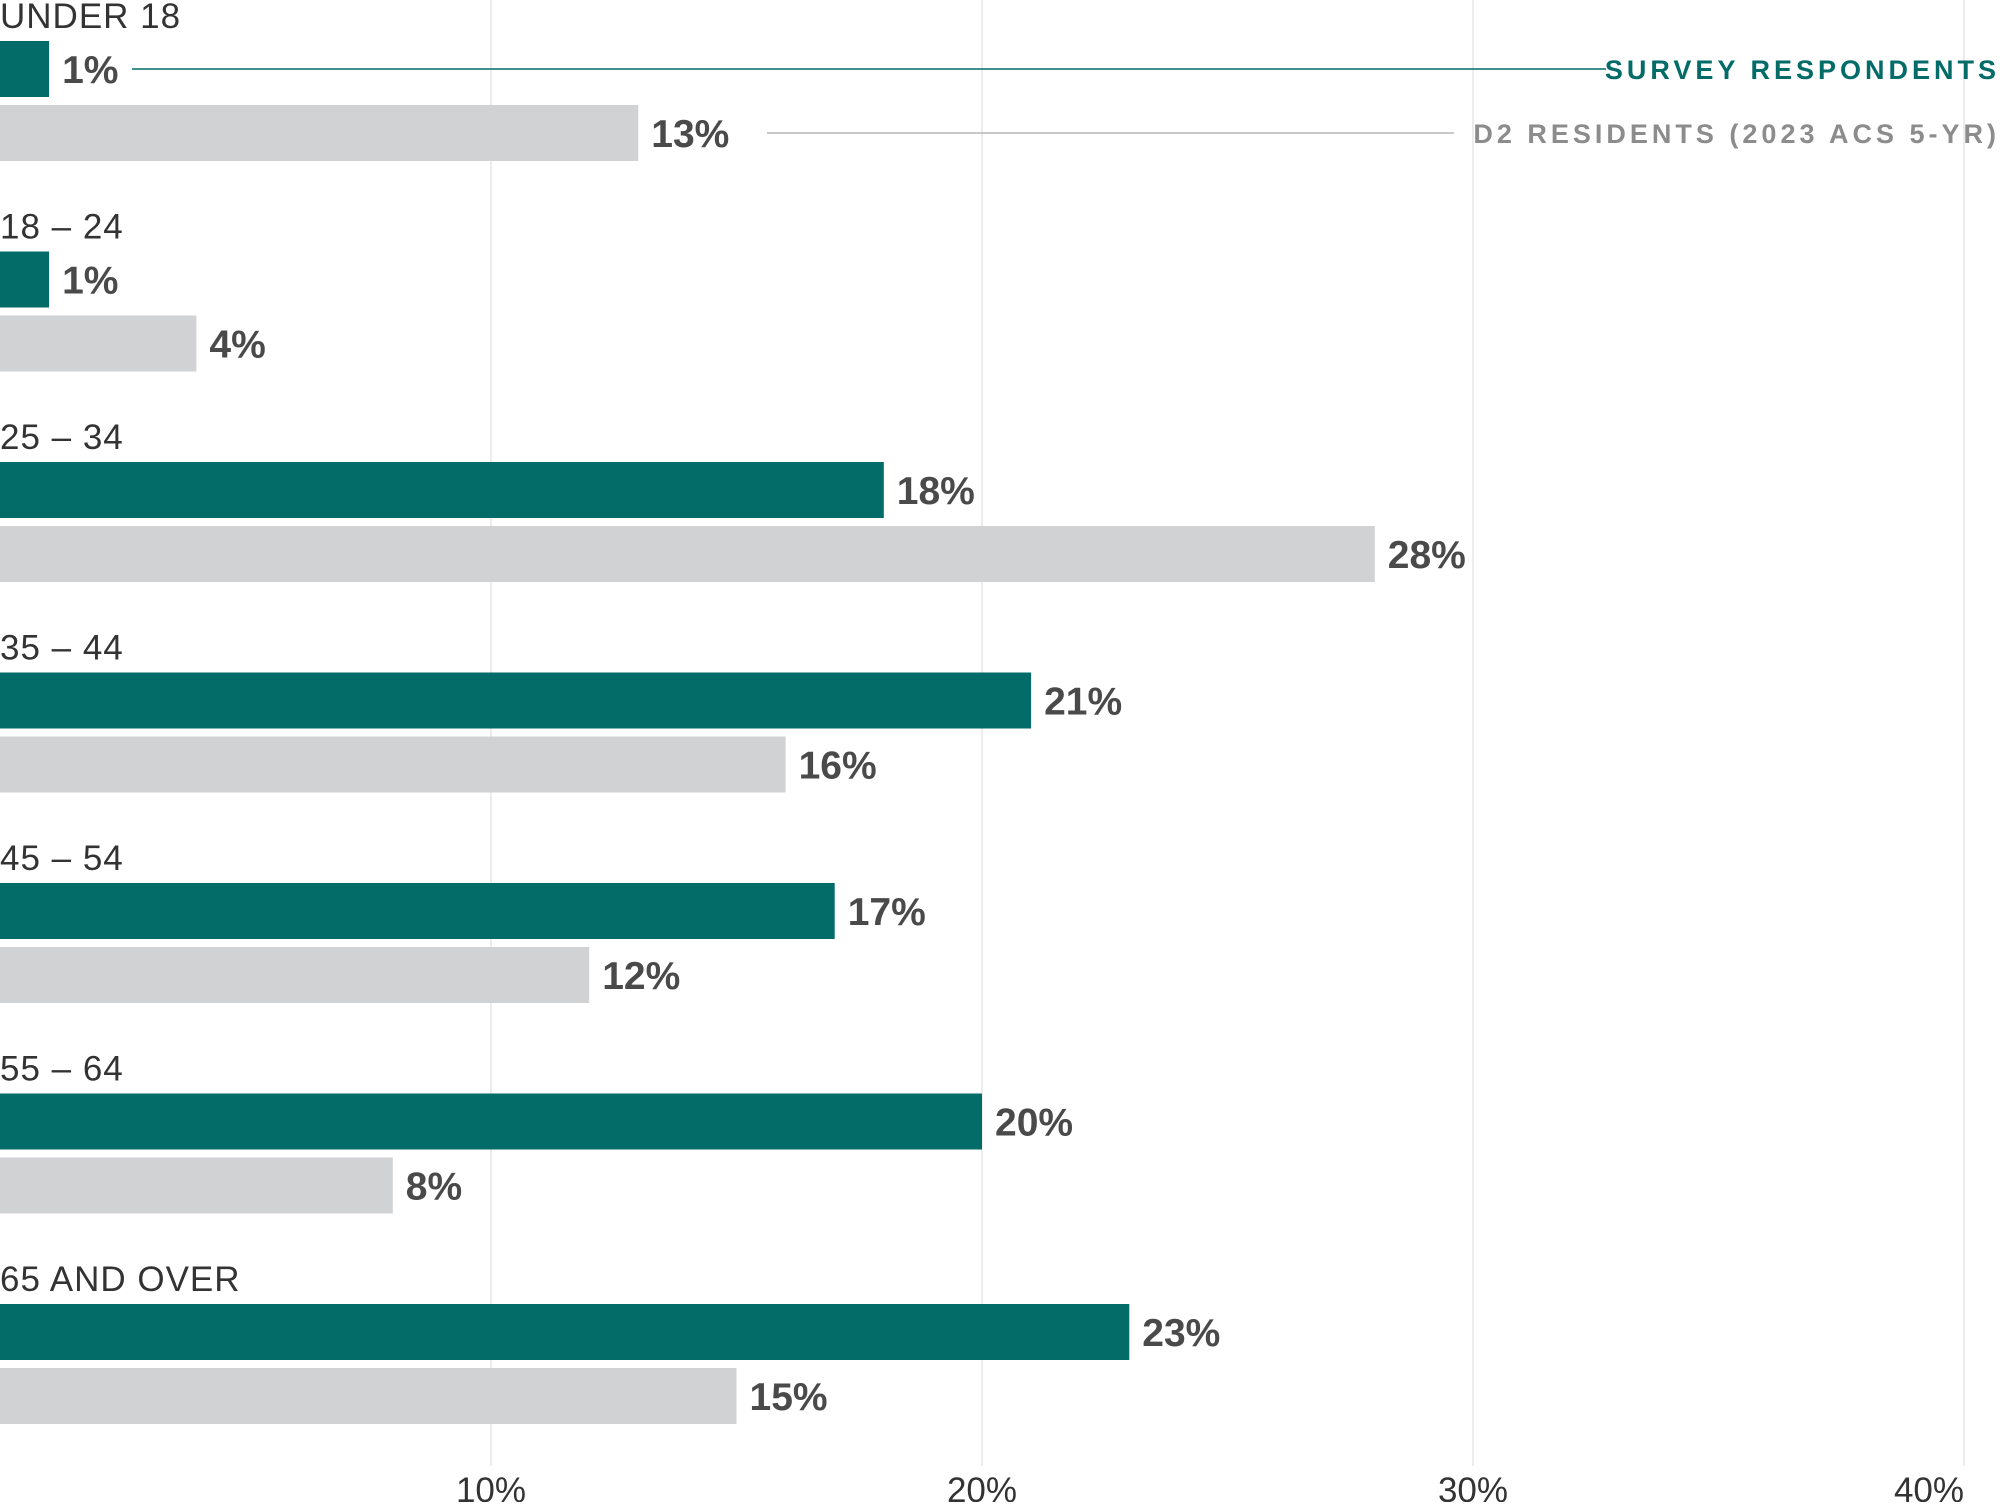  What do you see at coordinates (982, 1486) in the screenshot?
I see `x-tick-label: 20%` at bounding box center [982, 1486].